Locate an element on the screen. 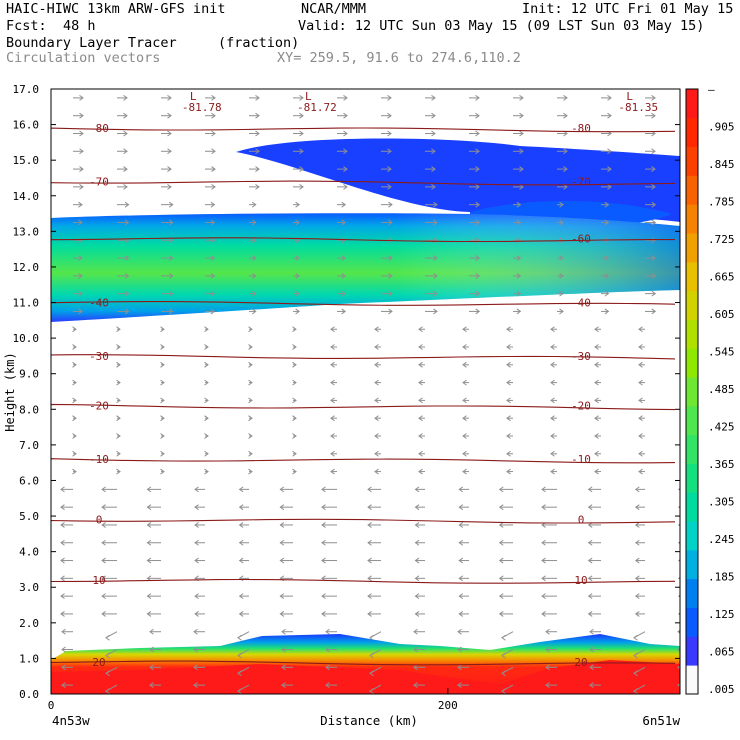 The image size is (740, 740). y-tick-label: 13.0 is located at coordinates (26, 231).